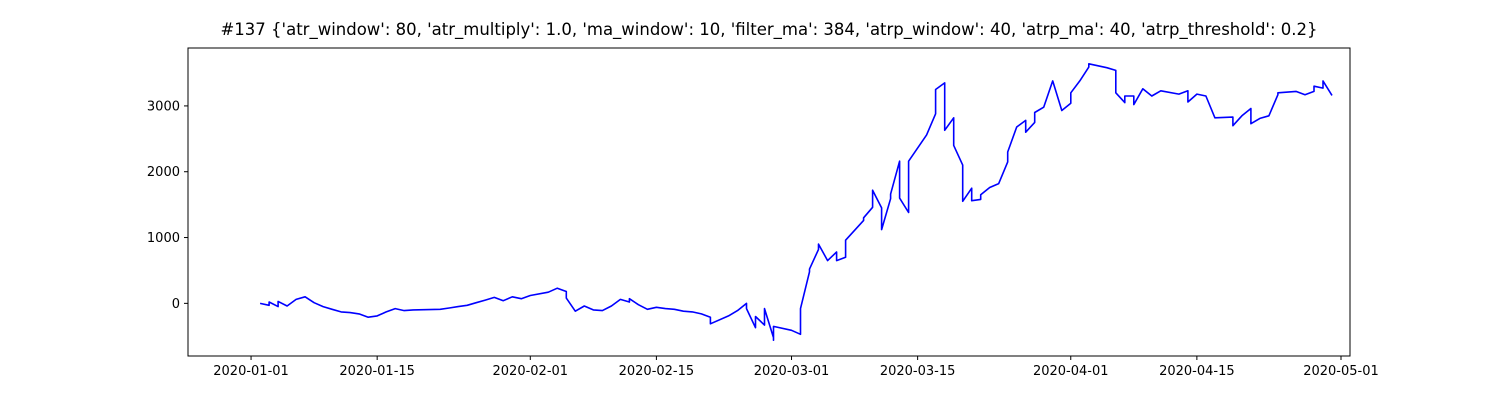 The image size is (1500, 400). I want to click on y-tick-label: 0, so click(176, 304).